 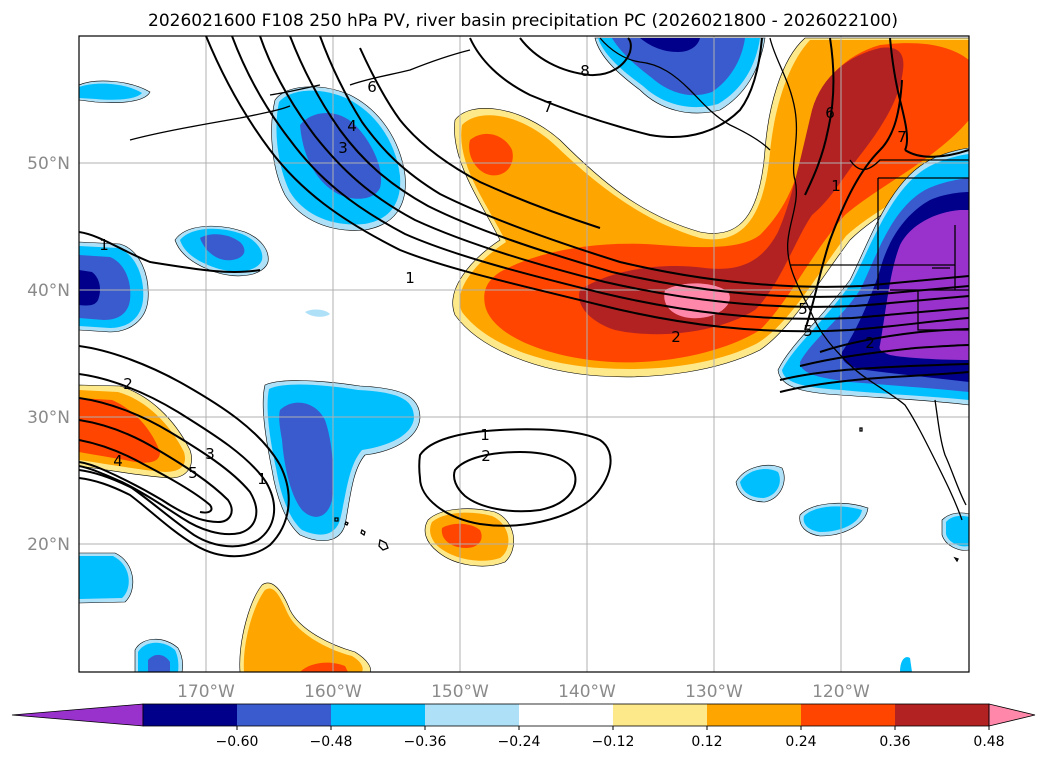 I want to click on colorbar-tick-label: 0.36, so click(x=894, y=742).